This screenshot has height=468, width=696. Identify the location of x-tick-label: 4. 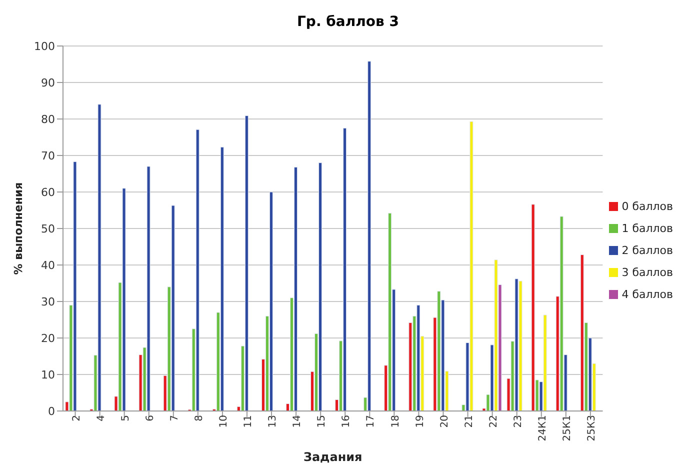
(101, 418).